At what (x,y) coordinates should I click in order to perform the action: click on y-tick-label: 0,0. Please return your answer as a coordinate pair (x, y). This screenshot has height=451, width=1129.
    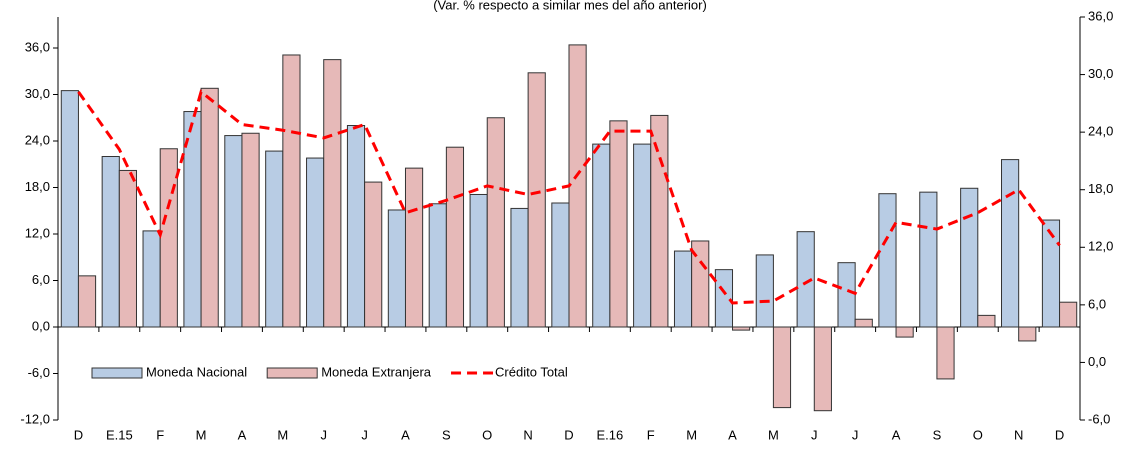
    Looking at the image, I should click on (41, 325).